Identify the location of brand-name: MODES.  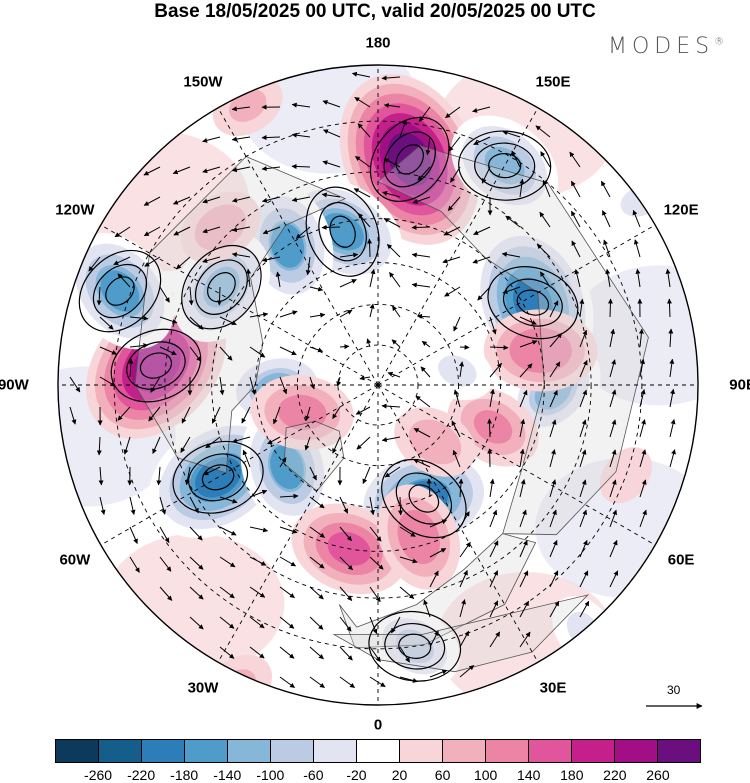
(661, 46).